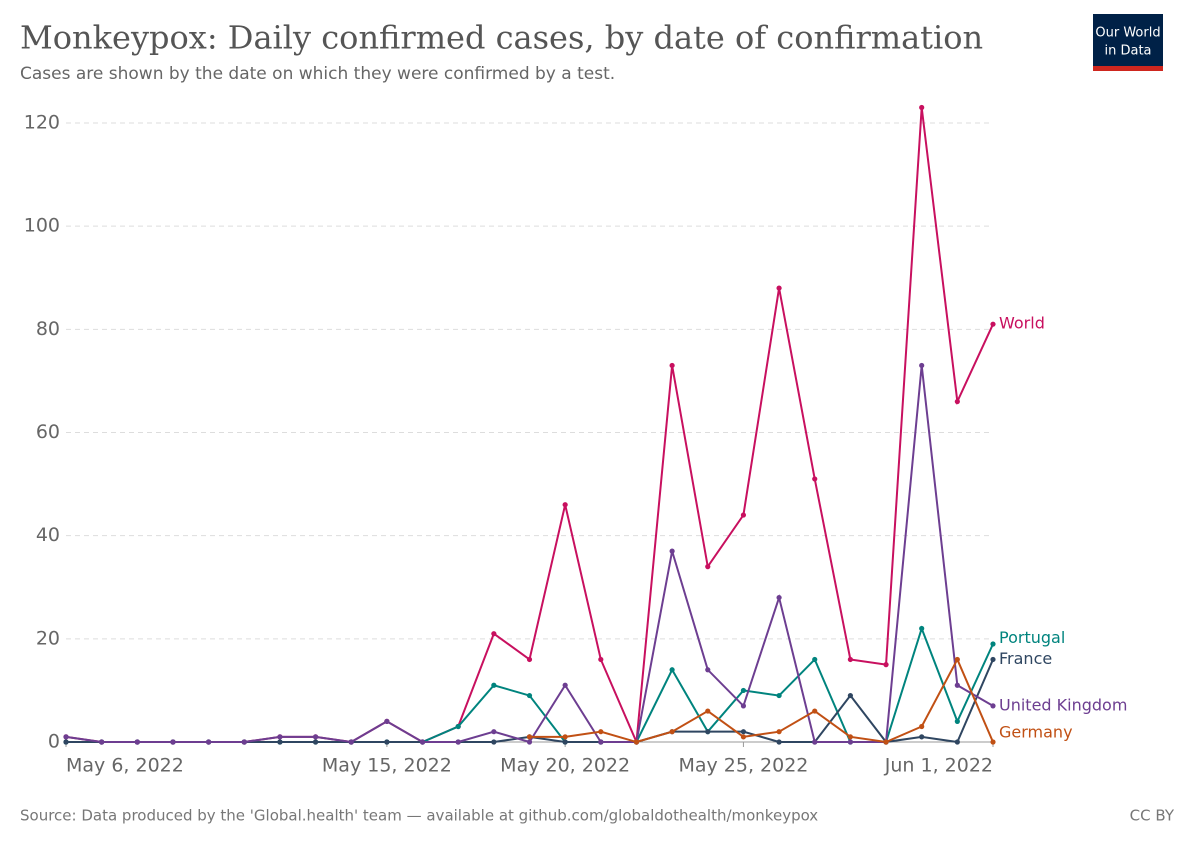 Image resolution: width=1200 pixels, height=847 pixels. I want to click on legend-label: Portugal, so click(1032, 637).